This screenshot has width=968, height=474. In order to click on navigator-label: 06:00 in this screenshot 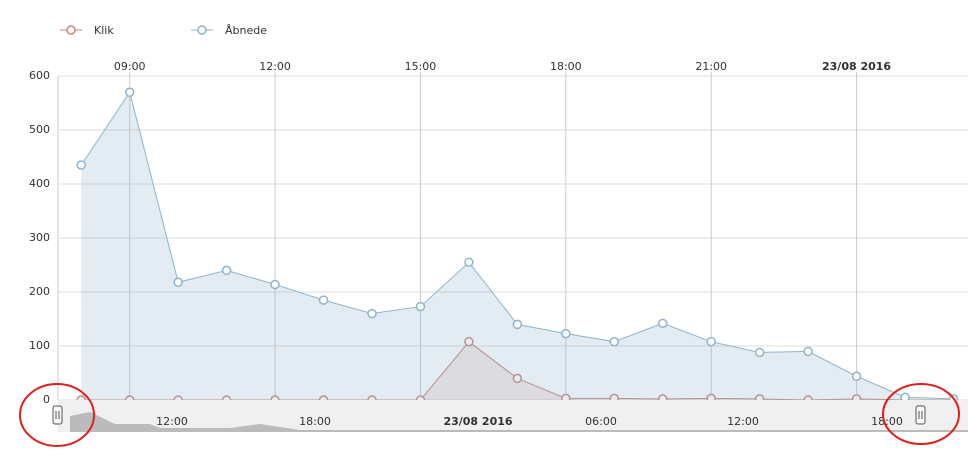, I will do `click(601, 421)`.